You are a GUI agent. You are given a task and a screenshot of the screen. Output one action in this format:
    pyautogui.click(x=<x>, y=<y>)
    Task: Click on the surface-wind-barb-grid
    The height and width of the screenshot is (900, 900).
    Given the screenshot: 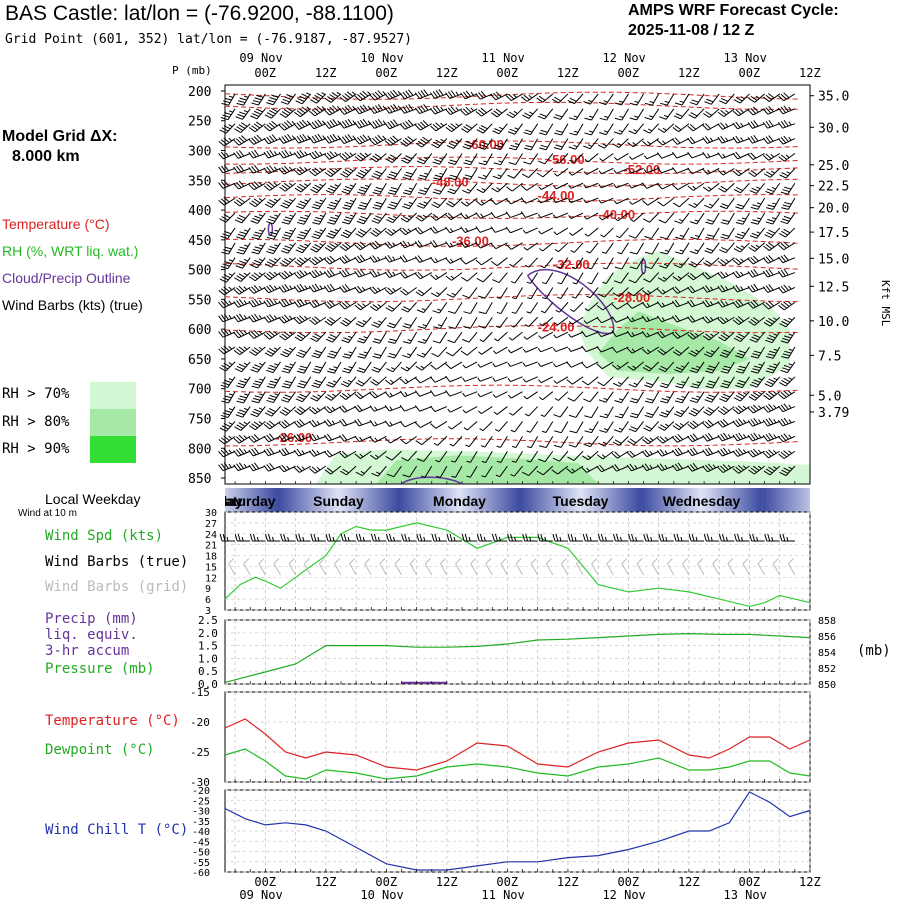 What is the action you would take?
    pyautogui.click(x=580, y=567)
    